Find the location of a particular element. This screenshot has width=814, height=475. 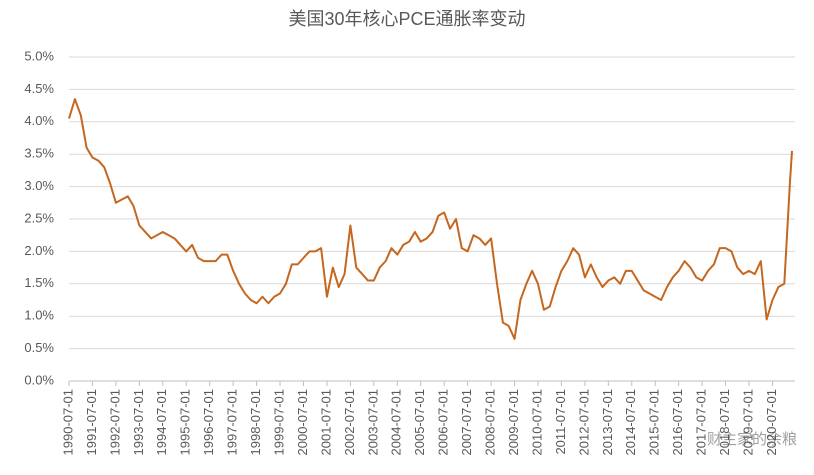

x-tick-label: 1996-07-01 is located at coordinates (208, 422).